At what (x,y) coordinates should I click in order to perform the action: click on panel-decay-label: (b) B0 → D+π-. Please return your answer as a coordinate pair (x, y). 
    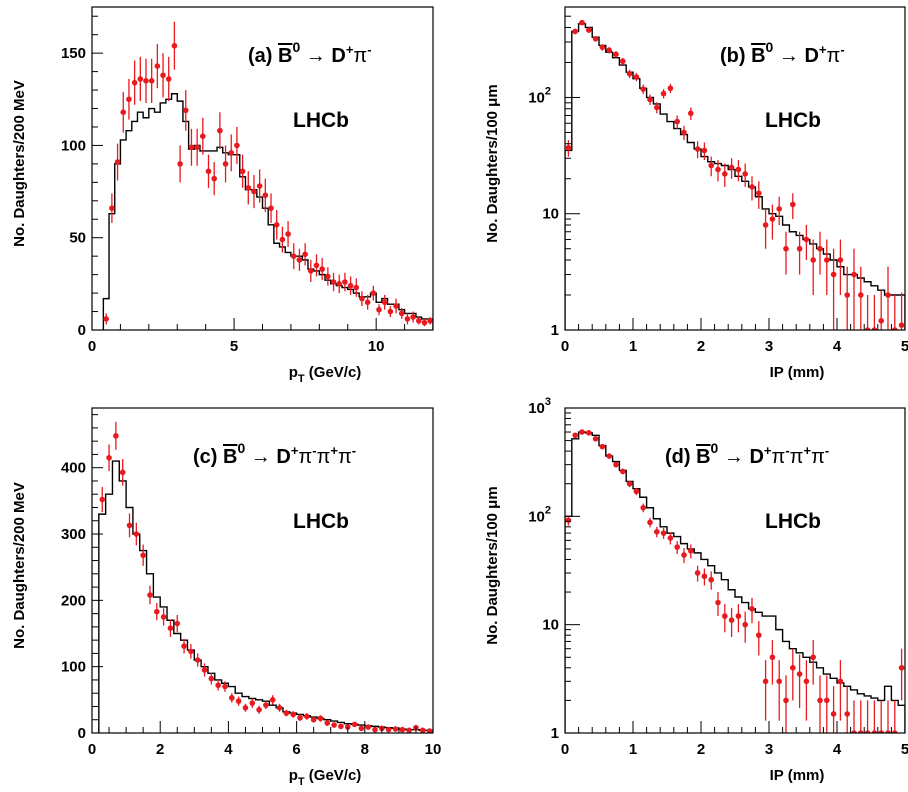
    Looking at the image, I should click on (782, 53).